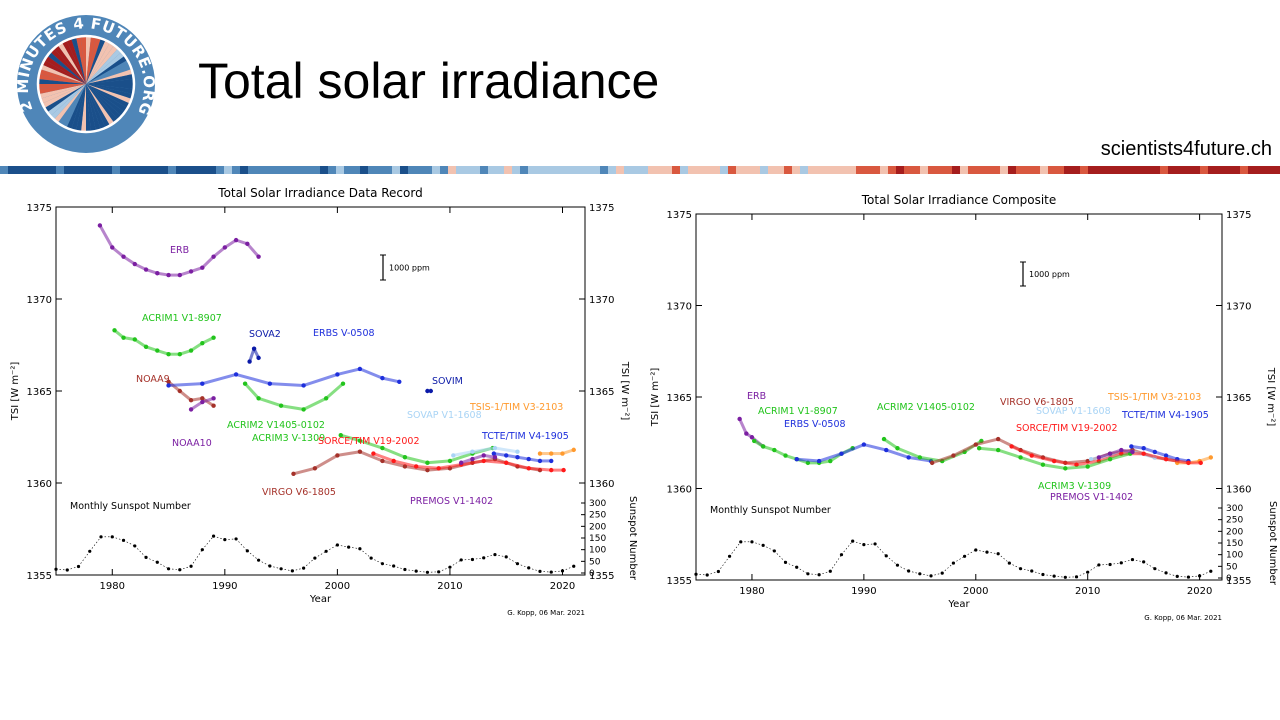  Describe the element at coordinates (429, 81) in the screenshot. I see `slide-title: Total solar irradiance` at that location.